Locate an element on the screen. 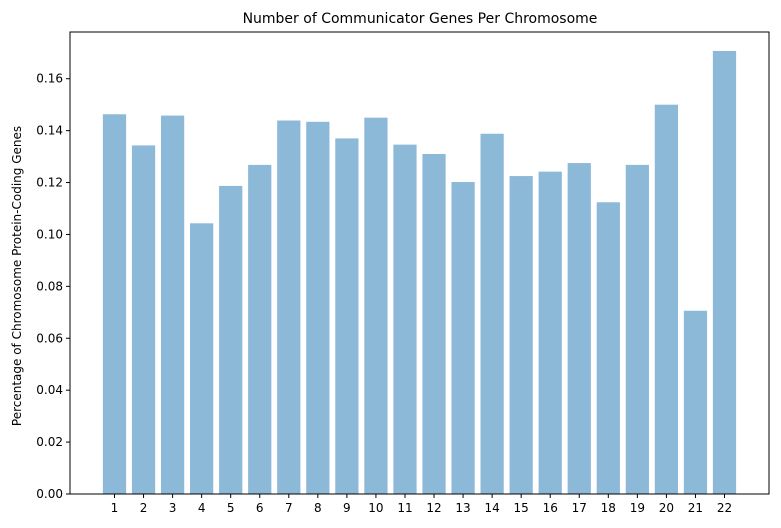  x-ticks-group: 1 2 3 4 5 6 7 8 9 10 11 12 13 14 15 16 17 18 19 20 21 22 is located at coordinates (421, 504).